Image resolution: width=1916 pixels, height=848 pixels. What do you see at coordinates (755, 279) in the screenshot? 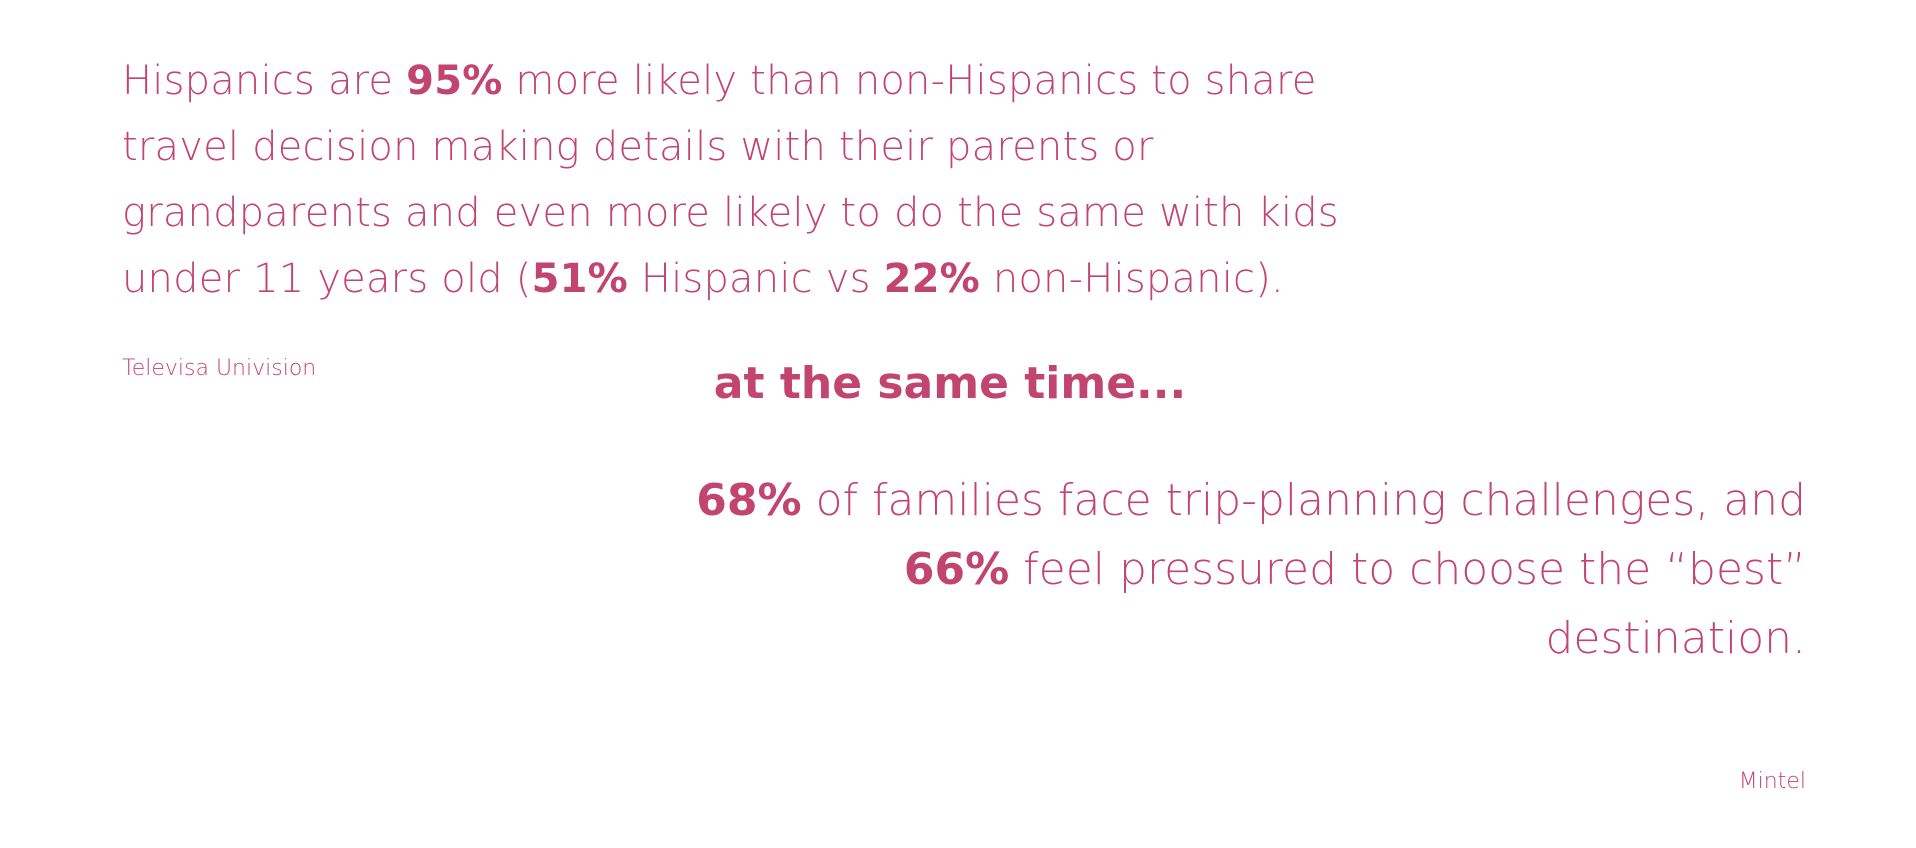
I see `stat-text: Hispanic vs` at bounding box center [755, 279].